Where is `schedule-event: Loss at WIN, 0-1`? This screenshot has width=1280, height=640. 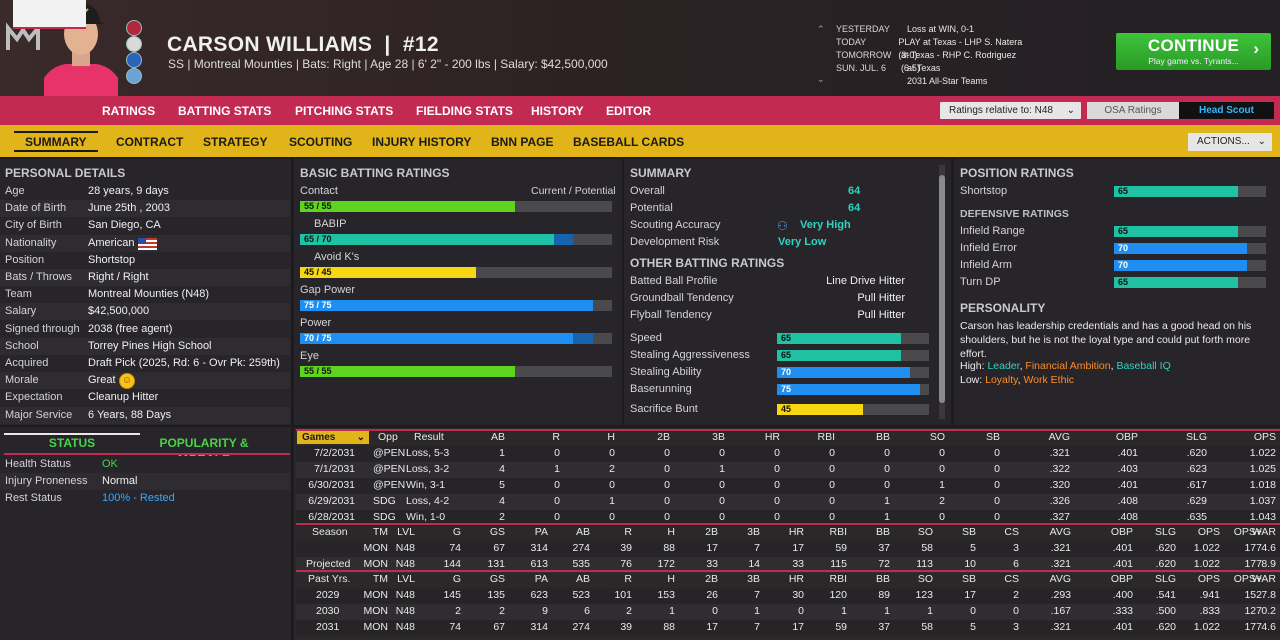 schedule-event: Loss at WIN, 0-1 is located at coordinates (941, 29).